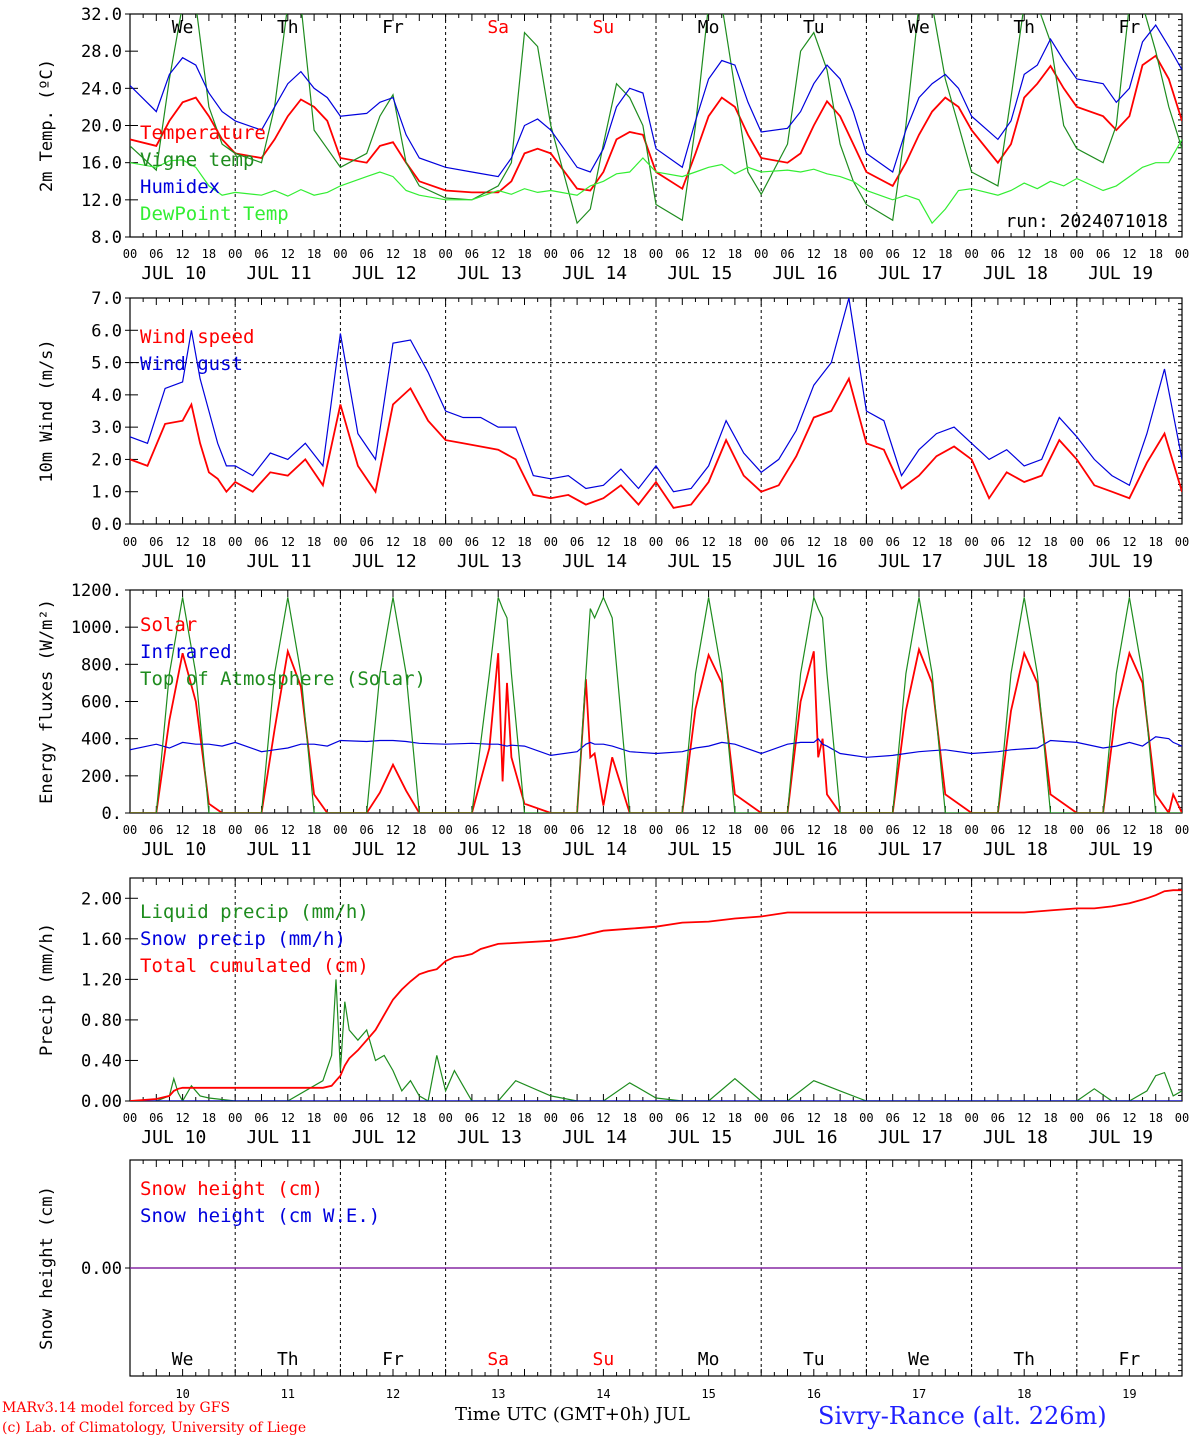 Image resolution: width=1194 pixels, height=1440 pixels. Describe the element at coordinates (656, 442) in the screenshot. I see `series-line-wind-speed` at that location.